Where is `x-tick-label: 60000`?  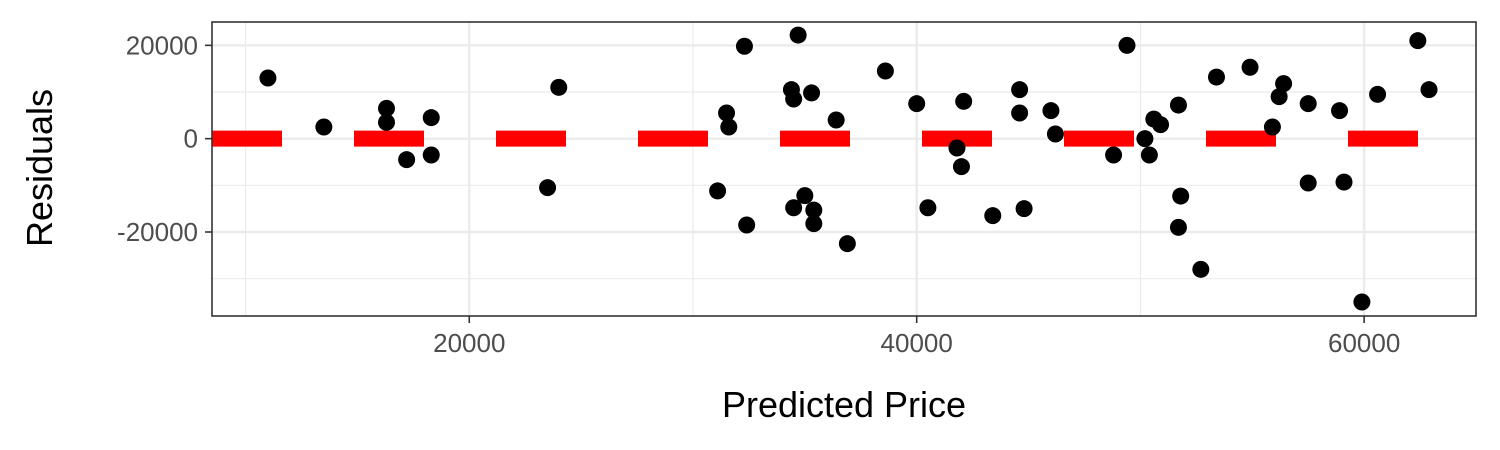 x-tick-label: 60000 is located at coordinates (1364, 343).